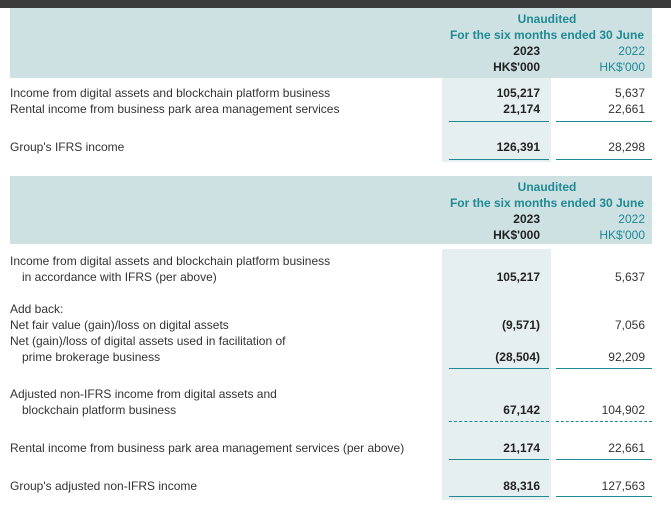 The image size is (671, 513). Describe the element at coordinates (119, 277) in the screenshot. I see `row-label-continued: in accordance with IFRS (per above)` at that location.